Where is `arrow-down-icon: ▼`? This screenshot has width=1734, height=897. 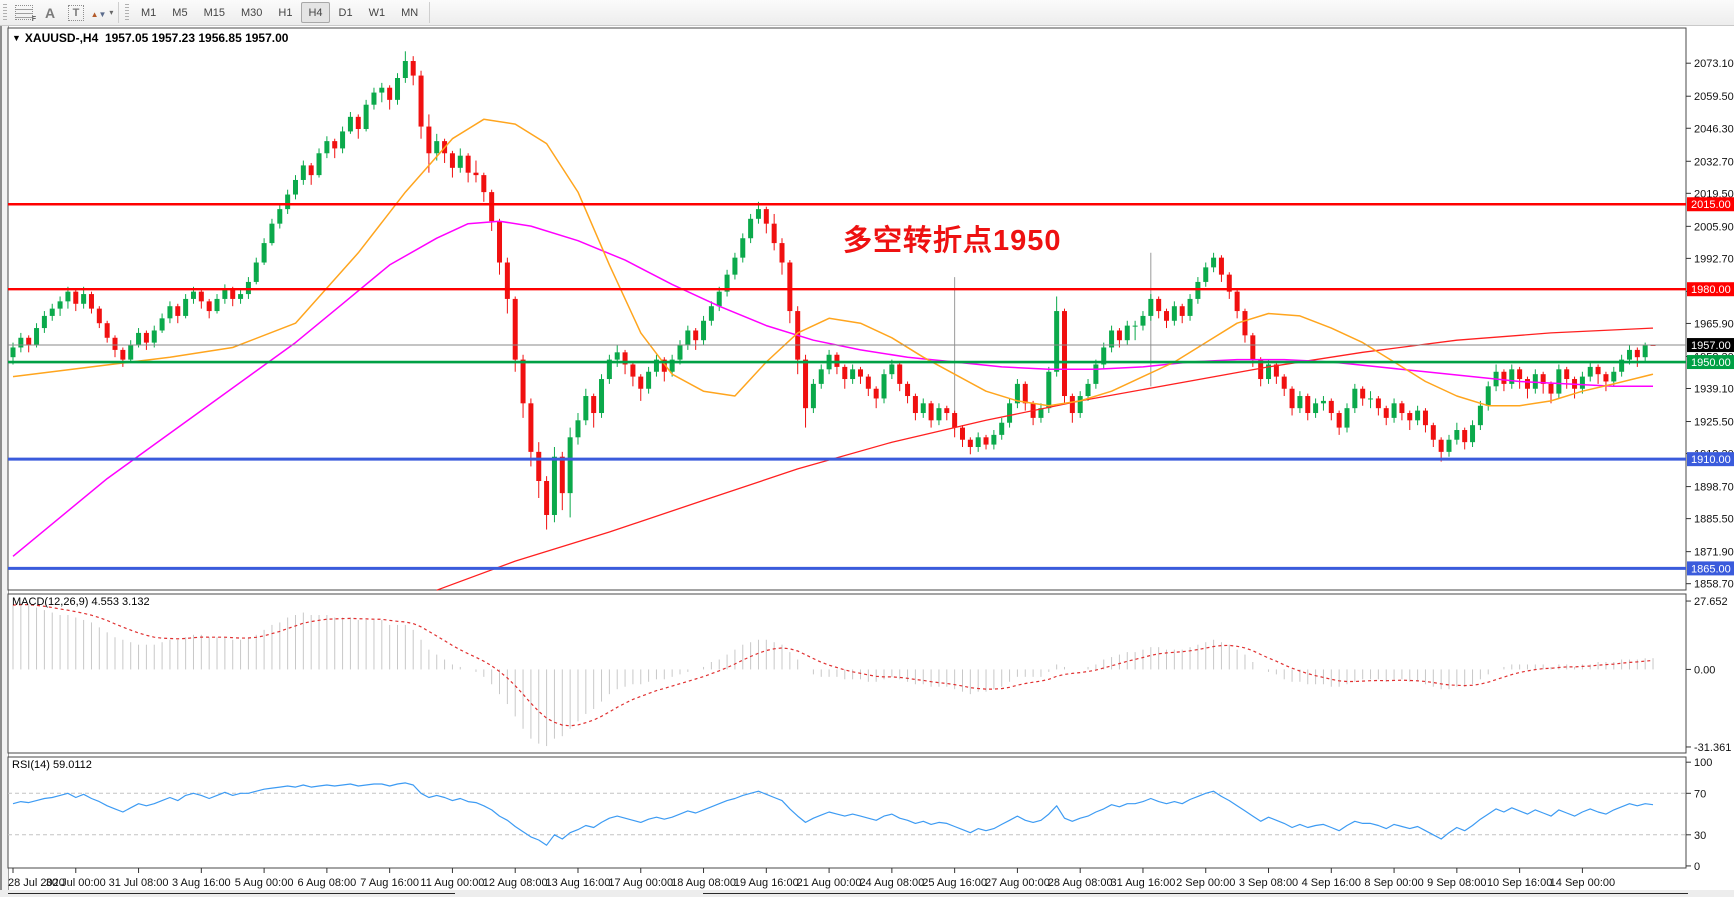
arrow-down-icon: ▼ is located at coordinates (102, 14).